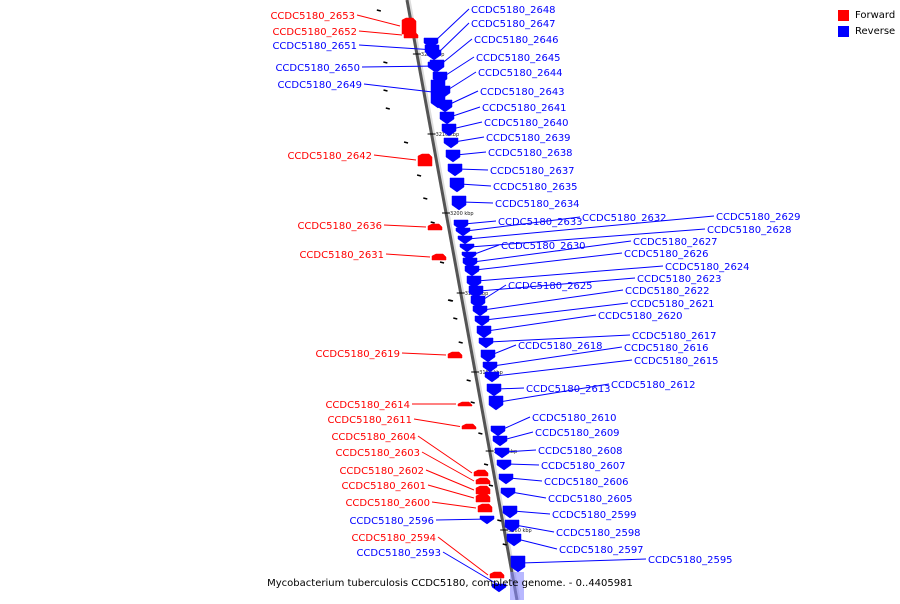 Image resolution: width=900 pixels, height=604 pixels. I want to click on gene-label: CCDC5180_2631, so click(341, 255).